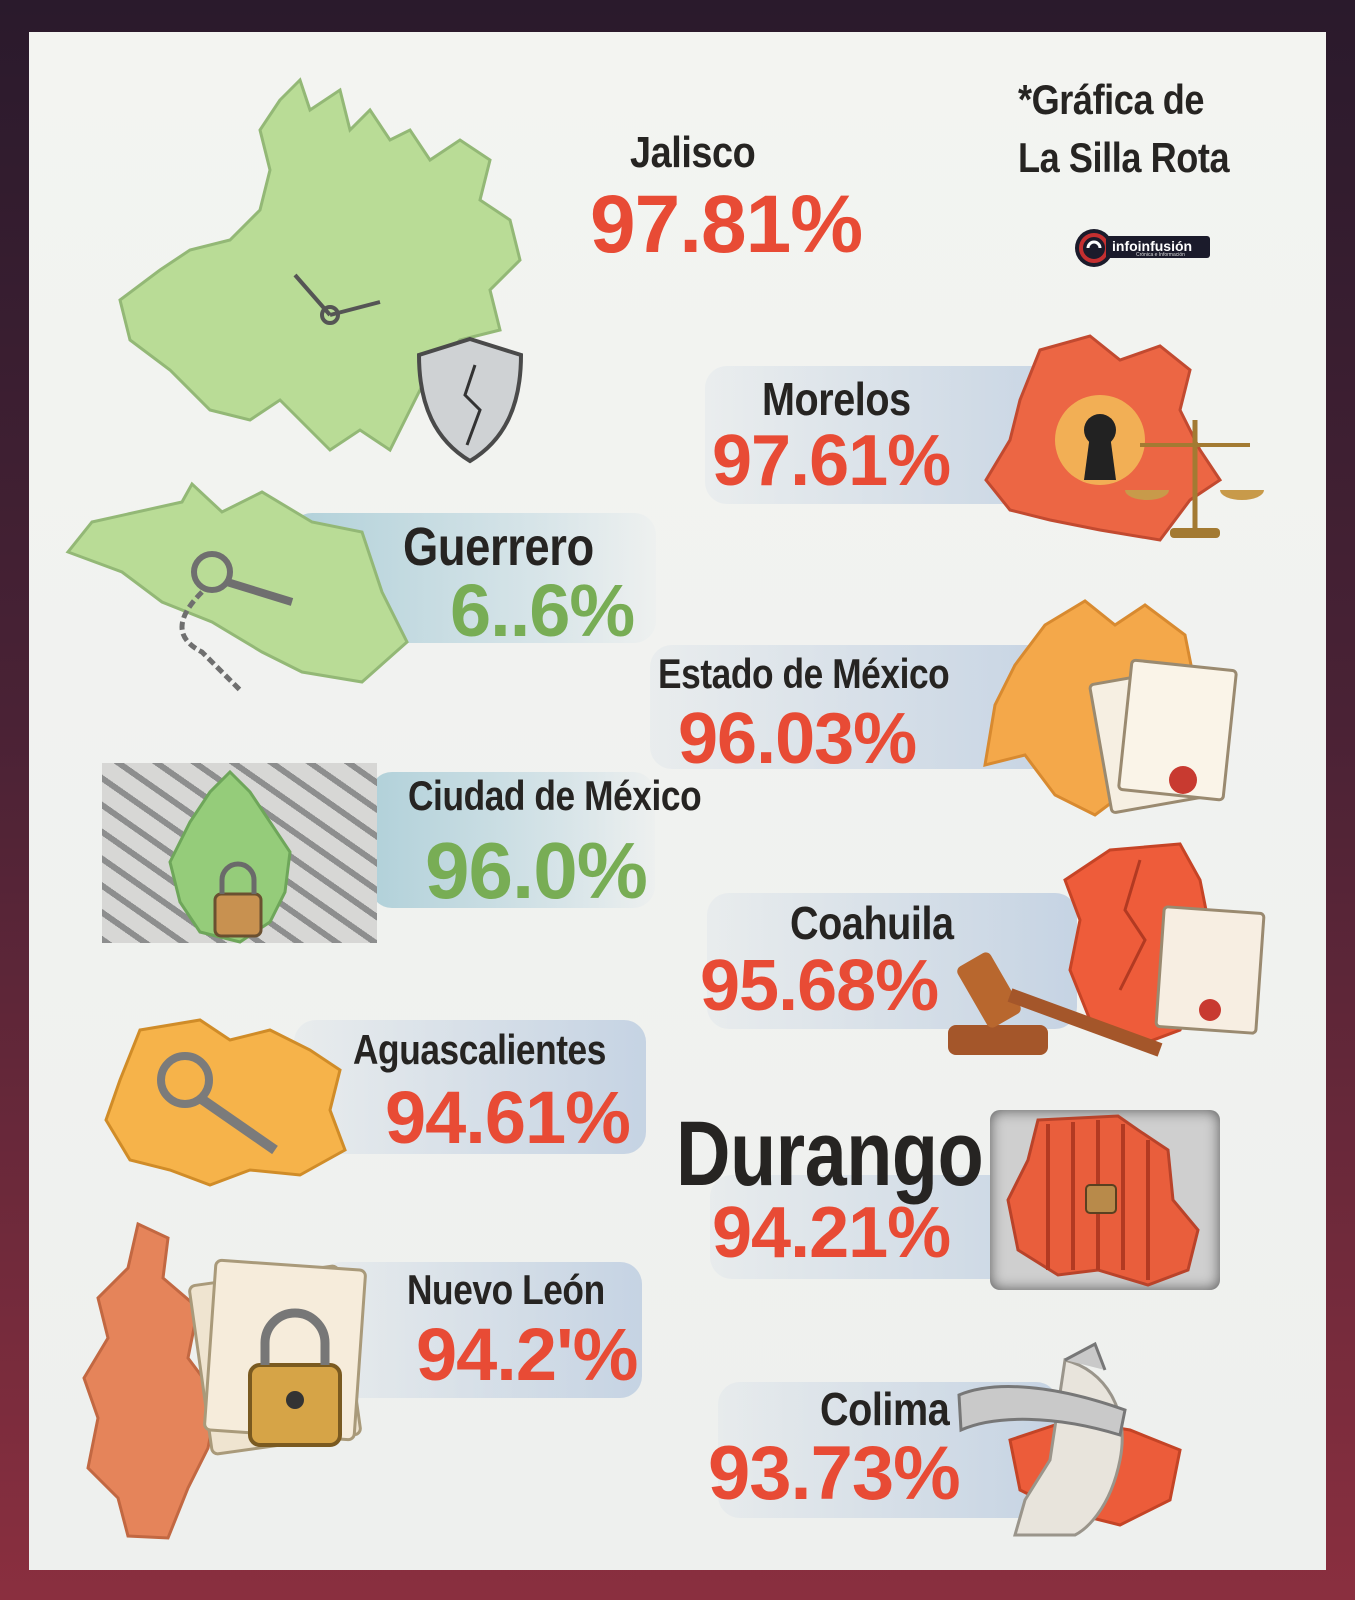  What do you see at coordinates (797, 739) in the screenshot?
I see `state-value-estado-de-mexico: 96.03%` at bounding box center [797, 739].